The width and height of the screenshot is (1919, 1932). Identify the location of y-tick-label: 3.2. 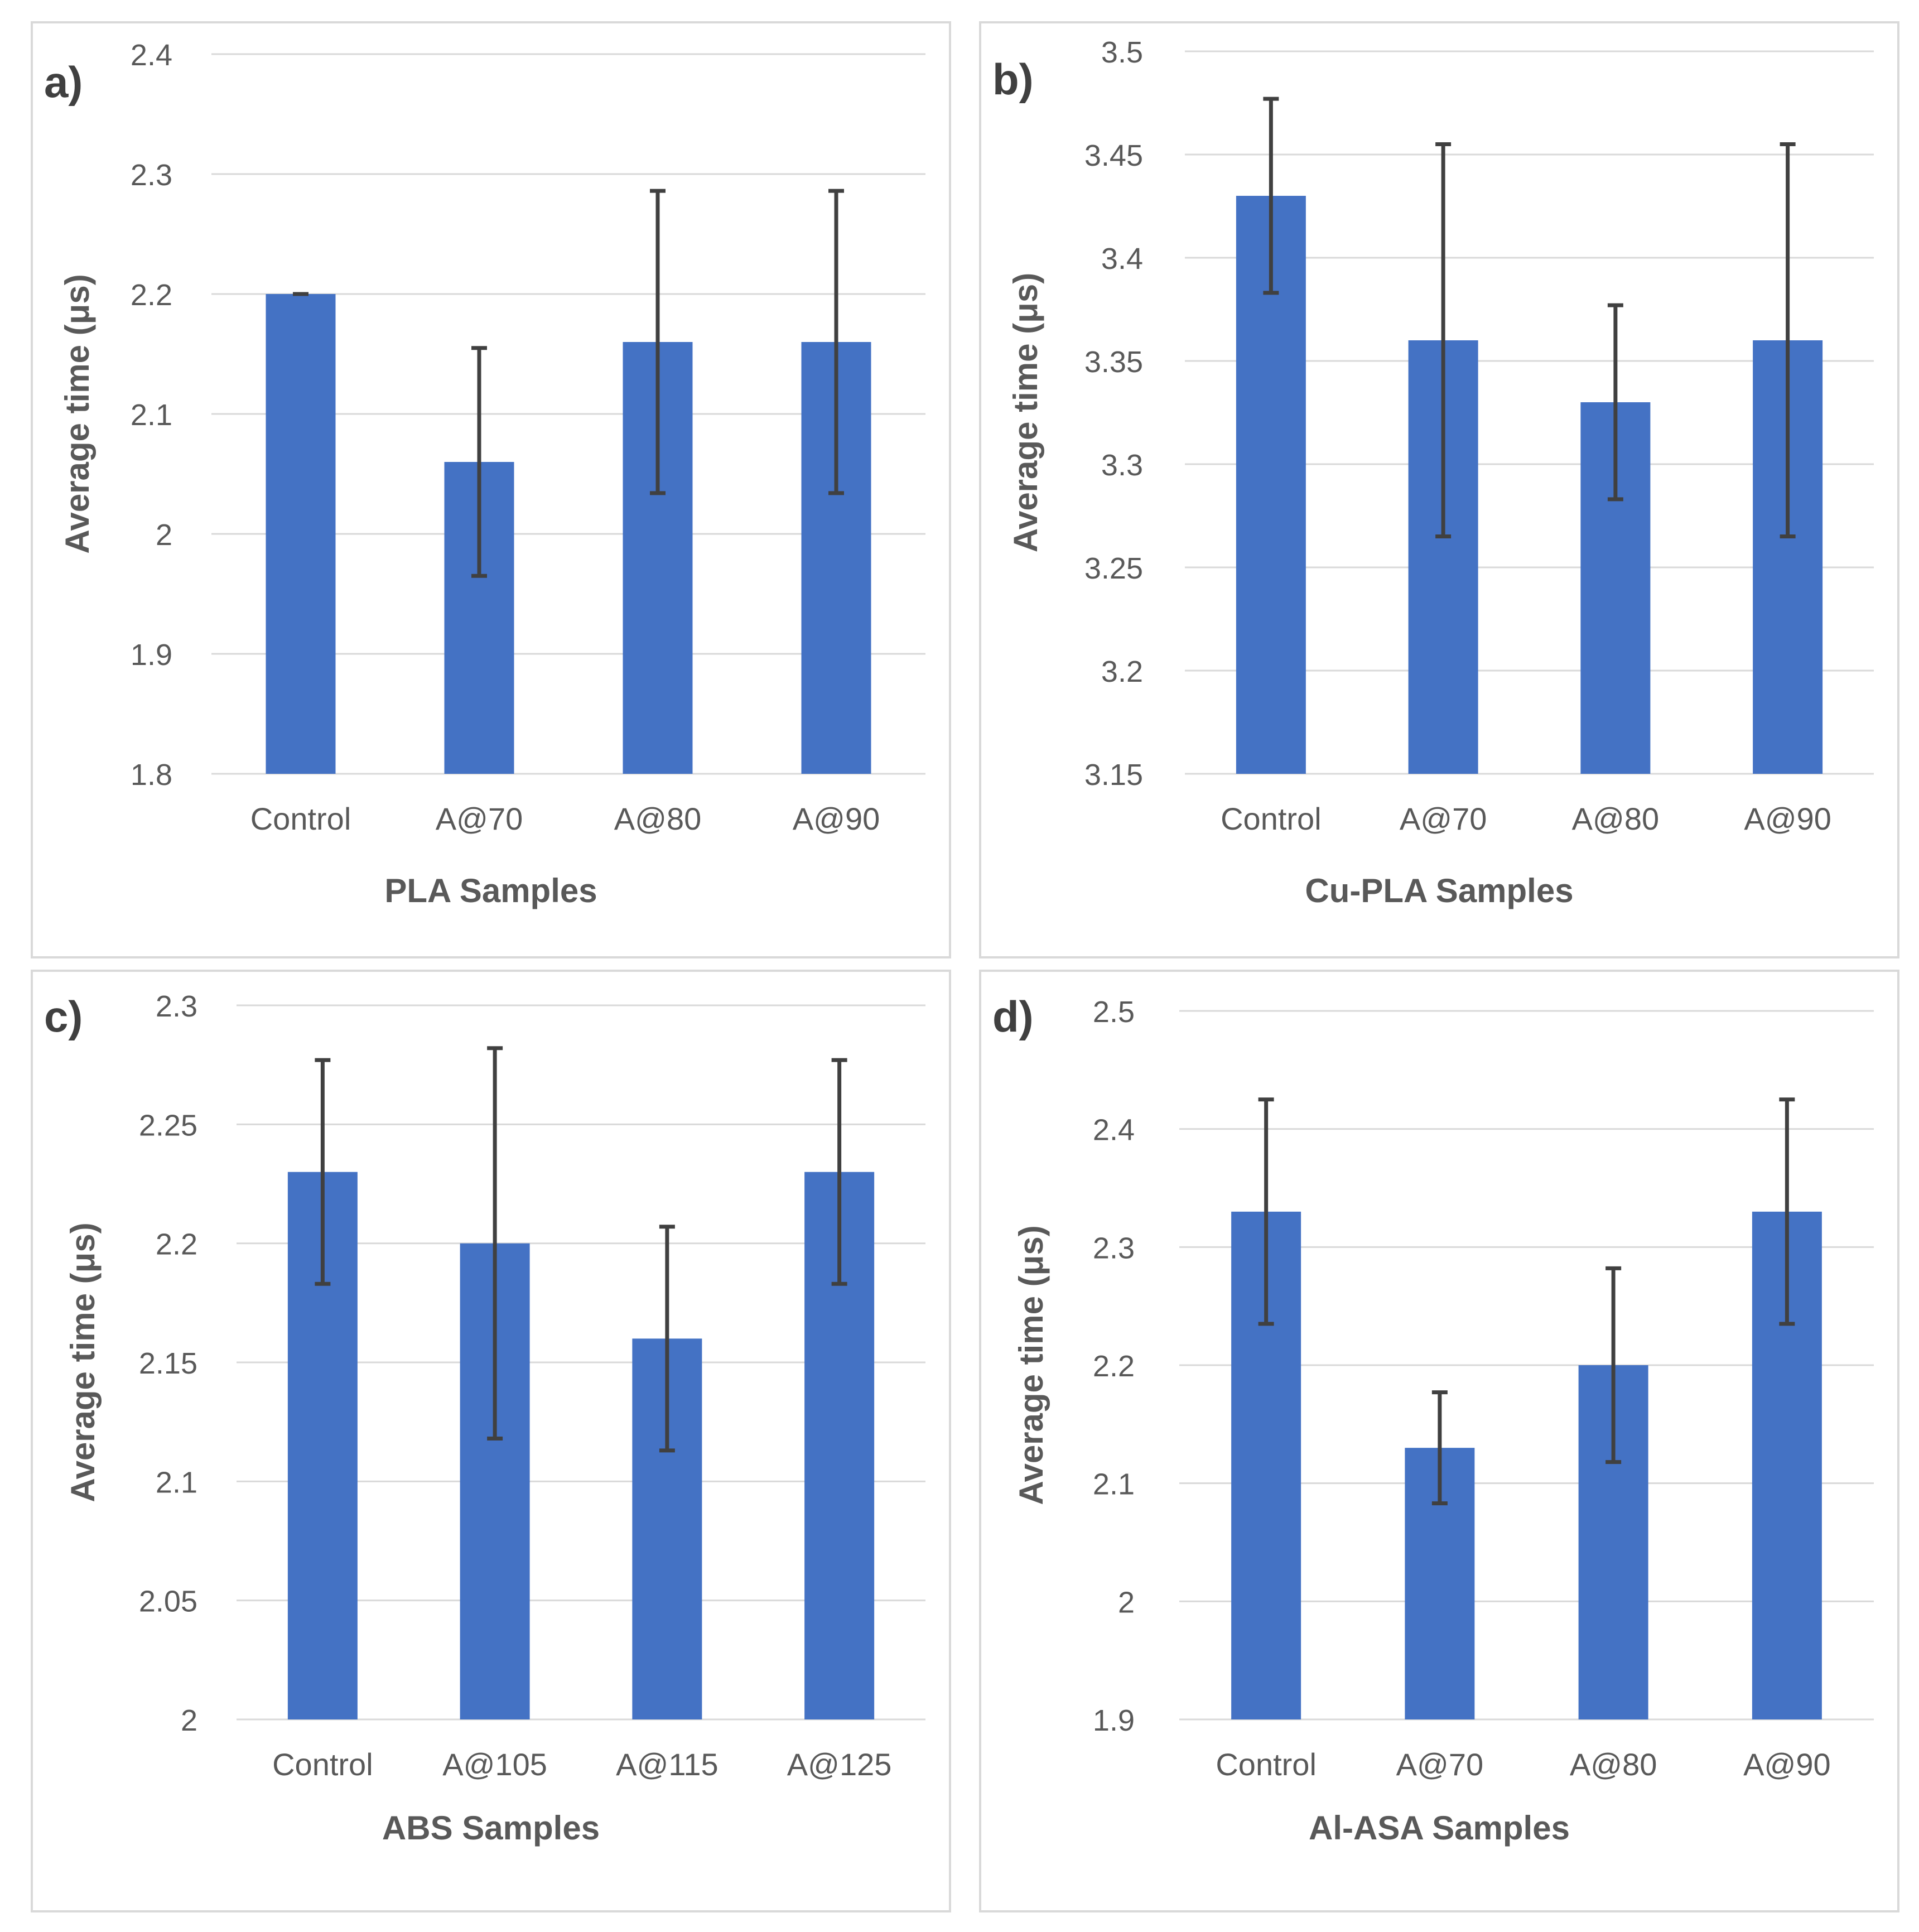
(1122, 671).